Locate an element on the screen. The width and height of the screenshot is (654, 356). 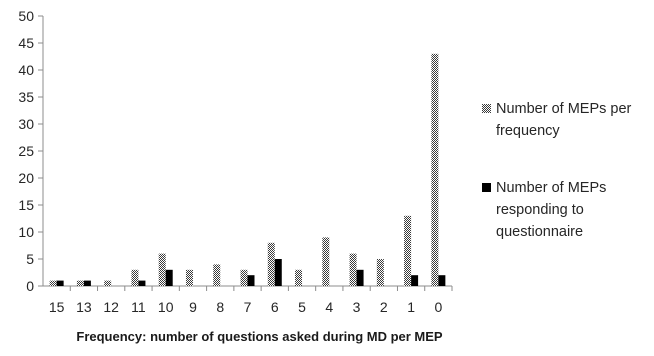
x-tick-label: 3 is located at coordinates (357, 307).